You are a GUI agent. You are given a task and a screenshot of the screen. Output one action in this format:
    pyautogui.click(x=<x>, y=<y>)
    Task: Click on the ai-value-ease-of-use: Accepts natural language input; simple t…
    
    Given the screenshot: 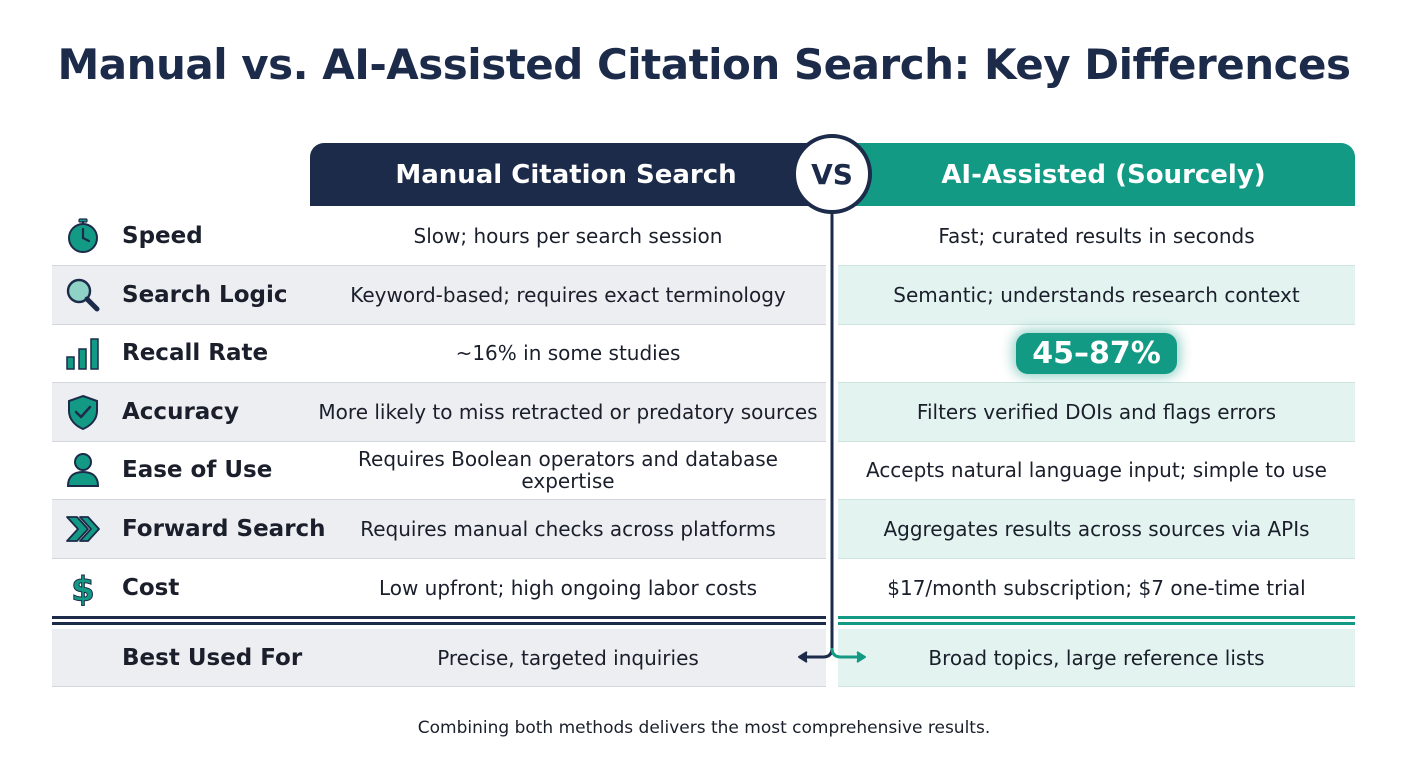 What is the action you would take?
    pyautogui.click(x=1096, y=470)
    